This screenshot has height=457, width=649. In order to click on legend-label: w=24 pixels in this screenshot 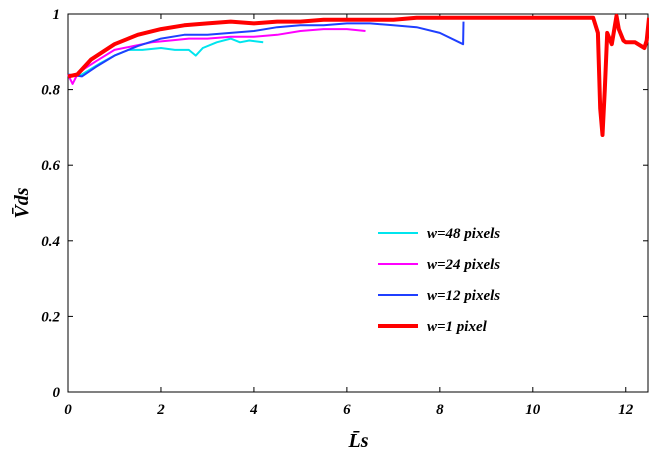, I will do `click(463, 265)`.